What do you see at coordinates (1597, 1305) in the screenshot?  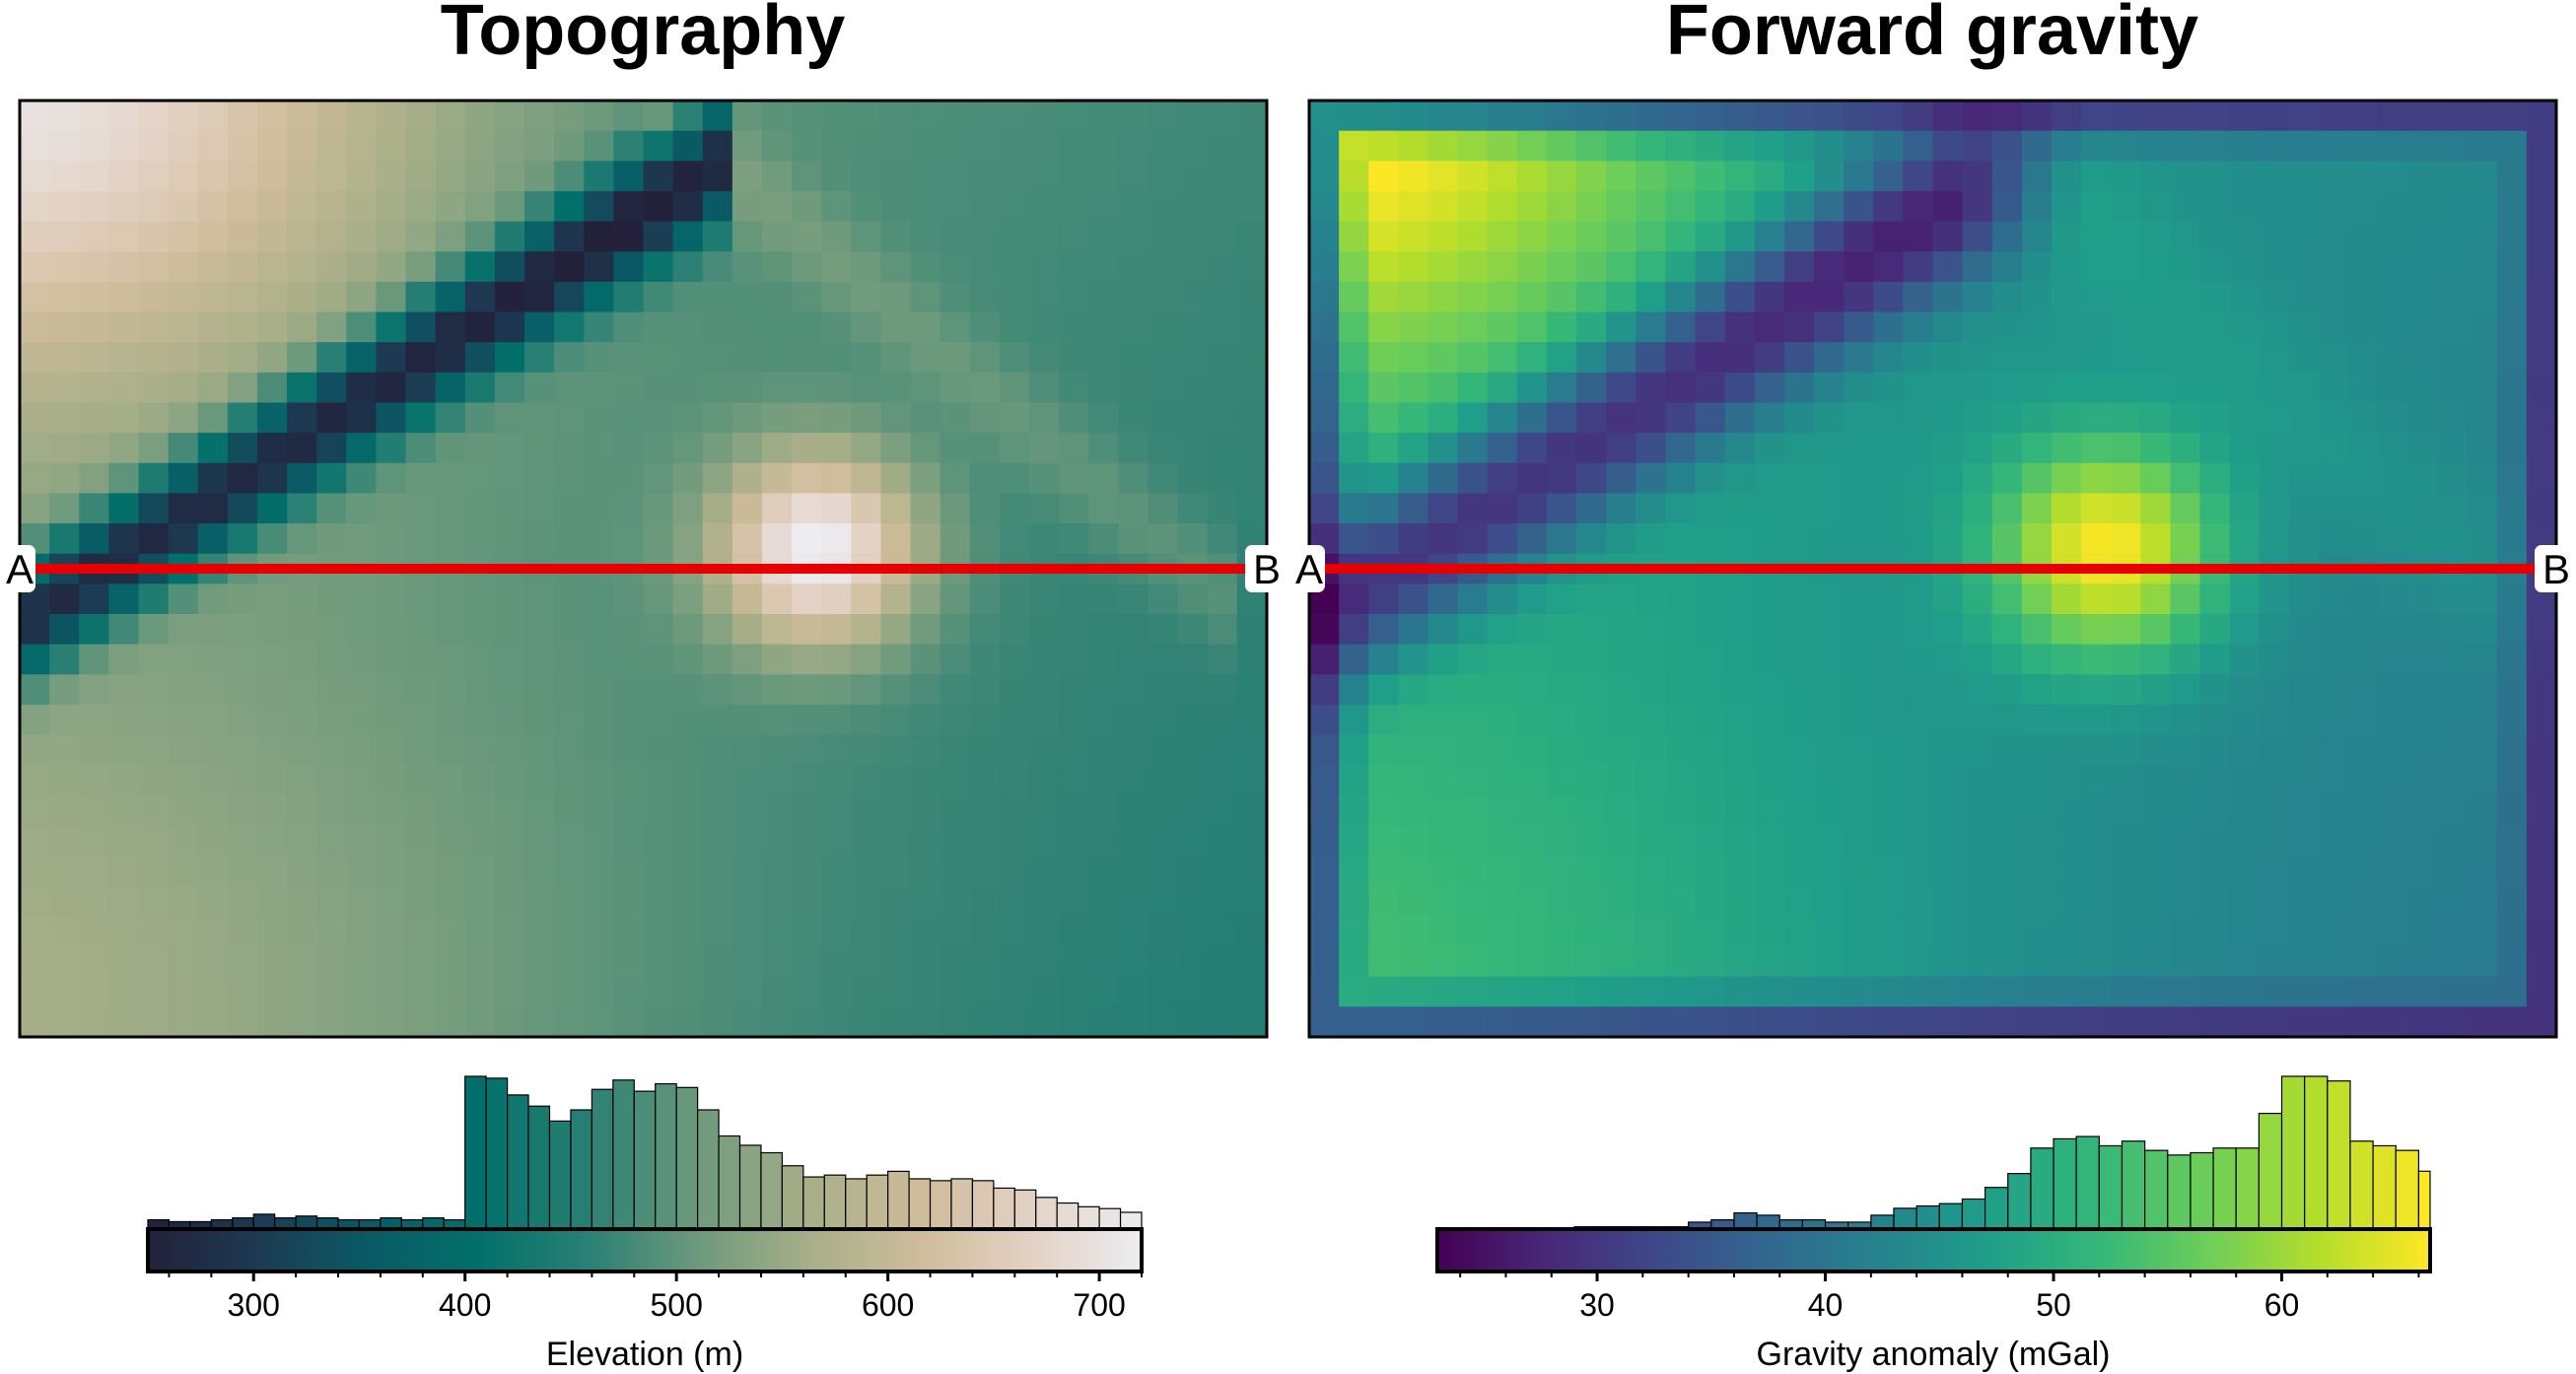 I see `colorbar-tick-label: 30` at bounding box center [1597, 1305].